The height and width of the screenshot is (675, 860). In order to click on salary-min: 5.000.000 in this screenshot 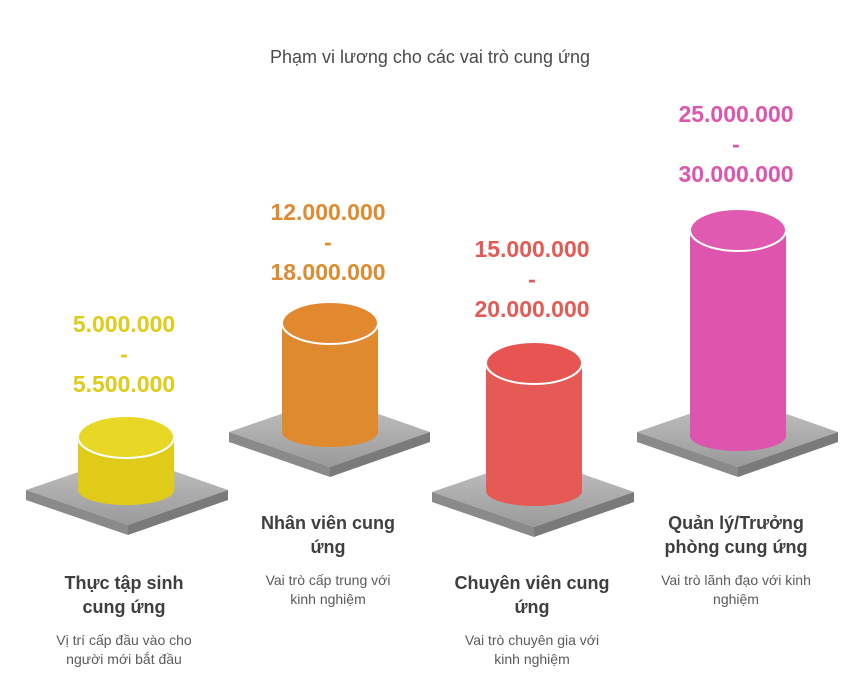, I will do `click(124, 324)`.